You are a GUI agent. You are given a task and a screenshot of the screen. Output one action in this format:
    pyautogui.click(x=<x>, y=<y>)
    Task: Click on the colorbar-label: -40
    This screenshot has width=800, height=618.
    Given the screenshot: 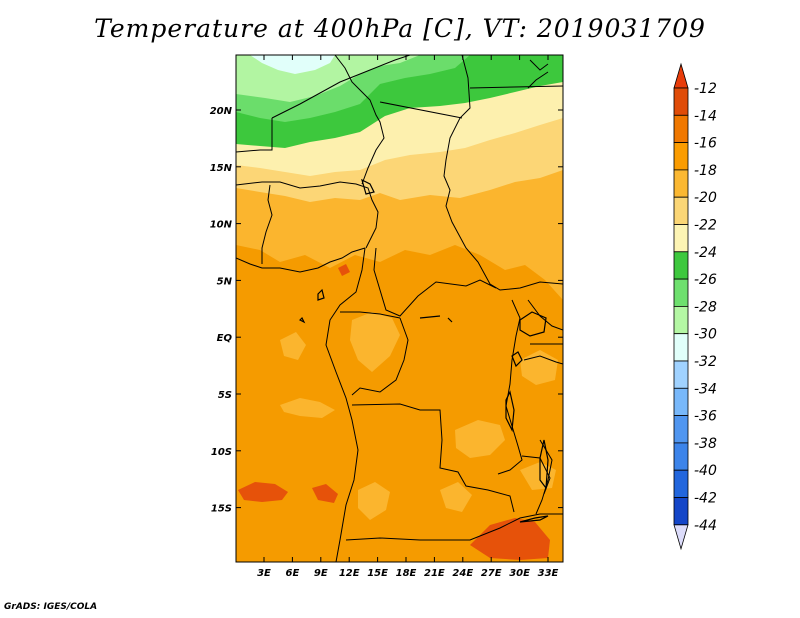 What is the action you would take?
    pyautogui.click(x=705, y=471)
    